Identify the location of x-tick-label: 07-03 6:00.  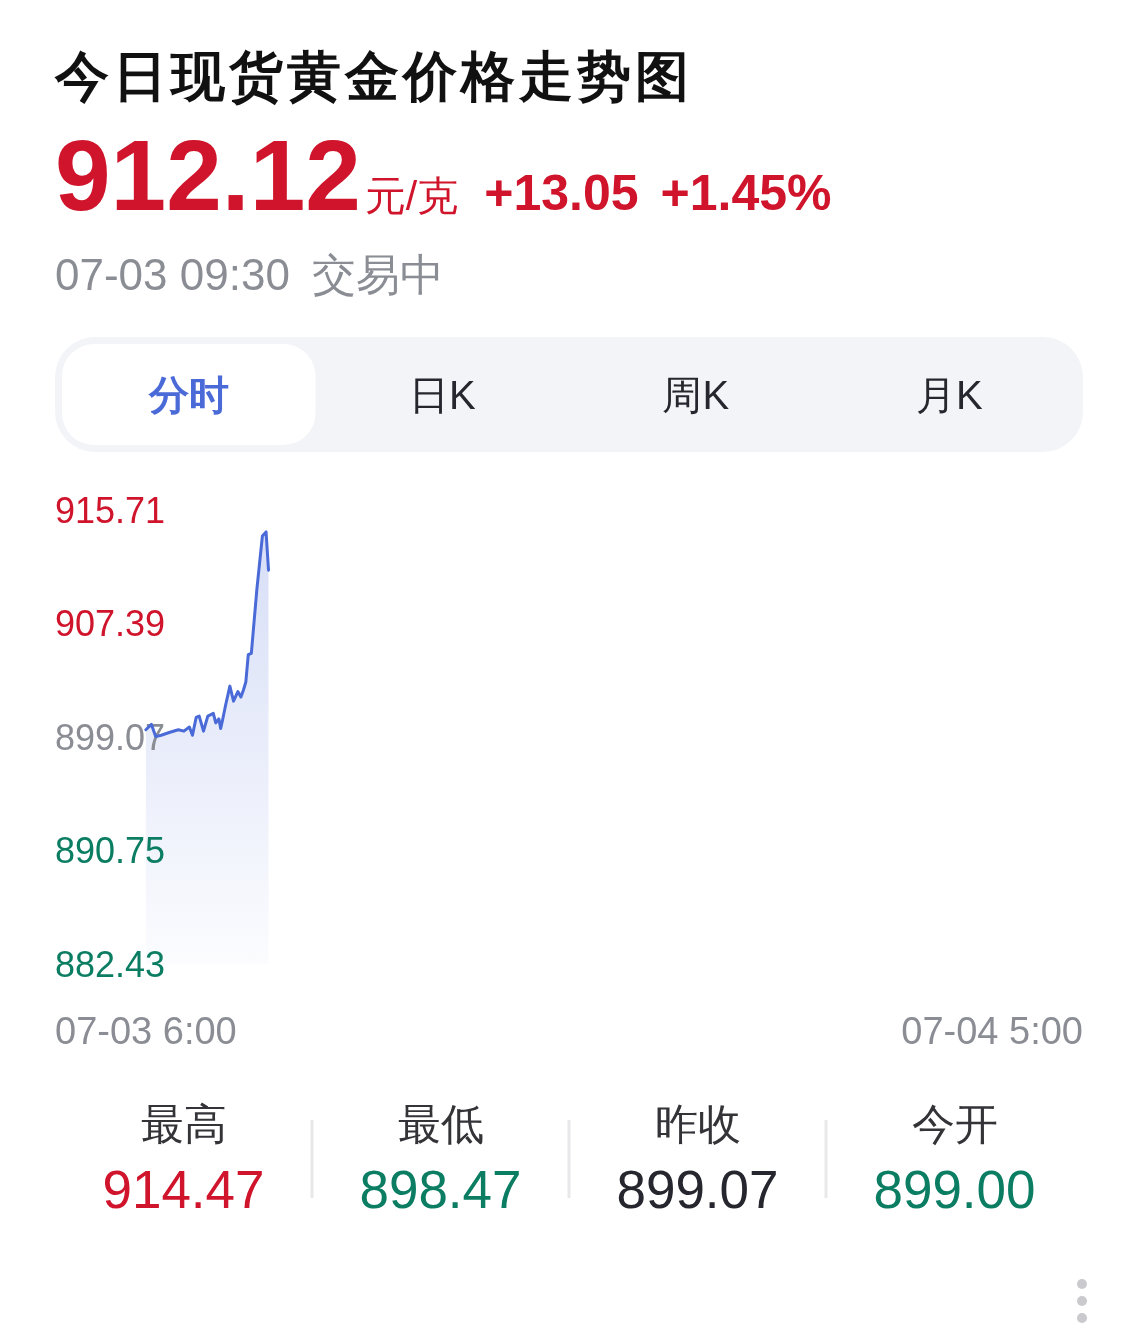
(146, 1031).